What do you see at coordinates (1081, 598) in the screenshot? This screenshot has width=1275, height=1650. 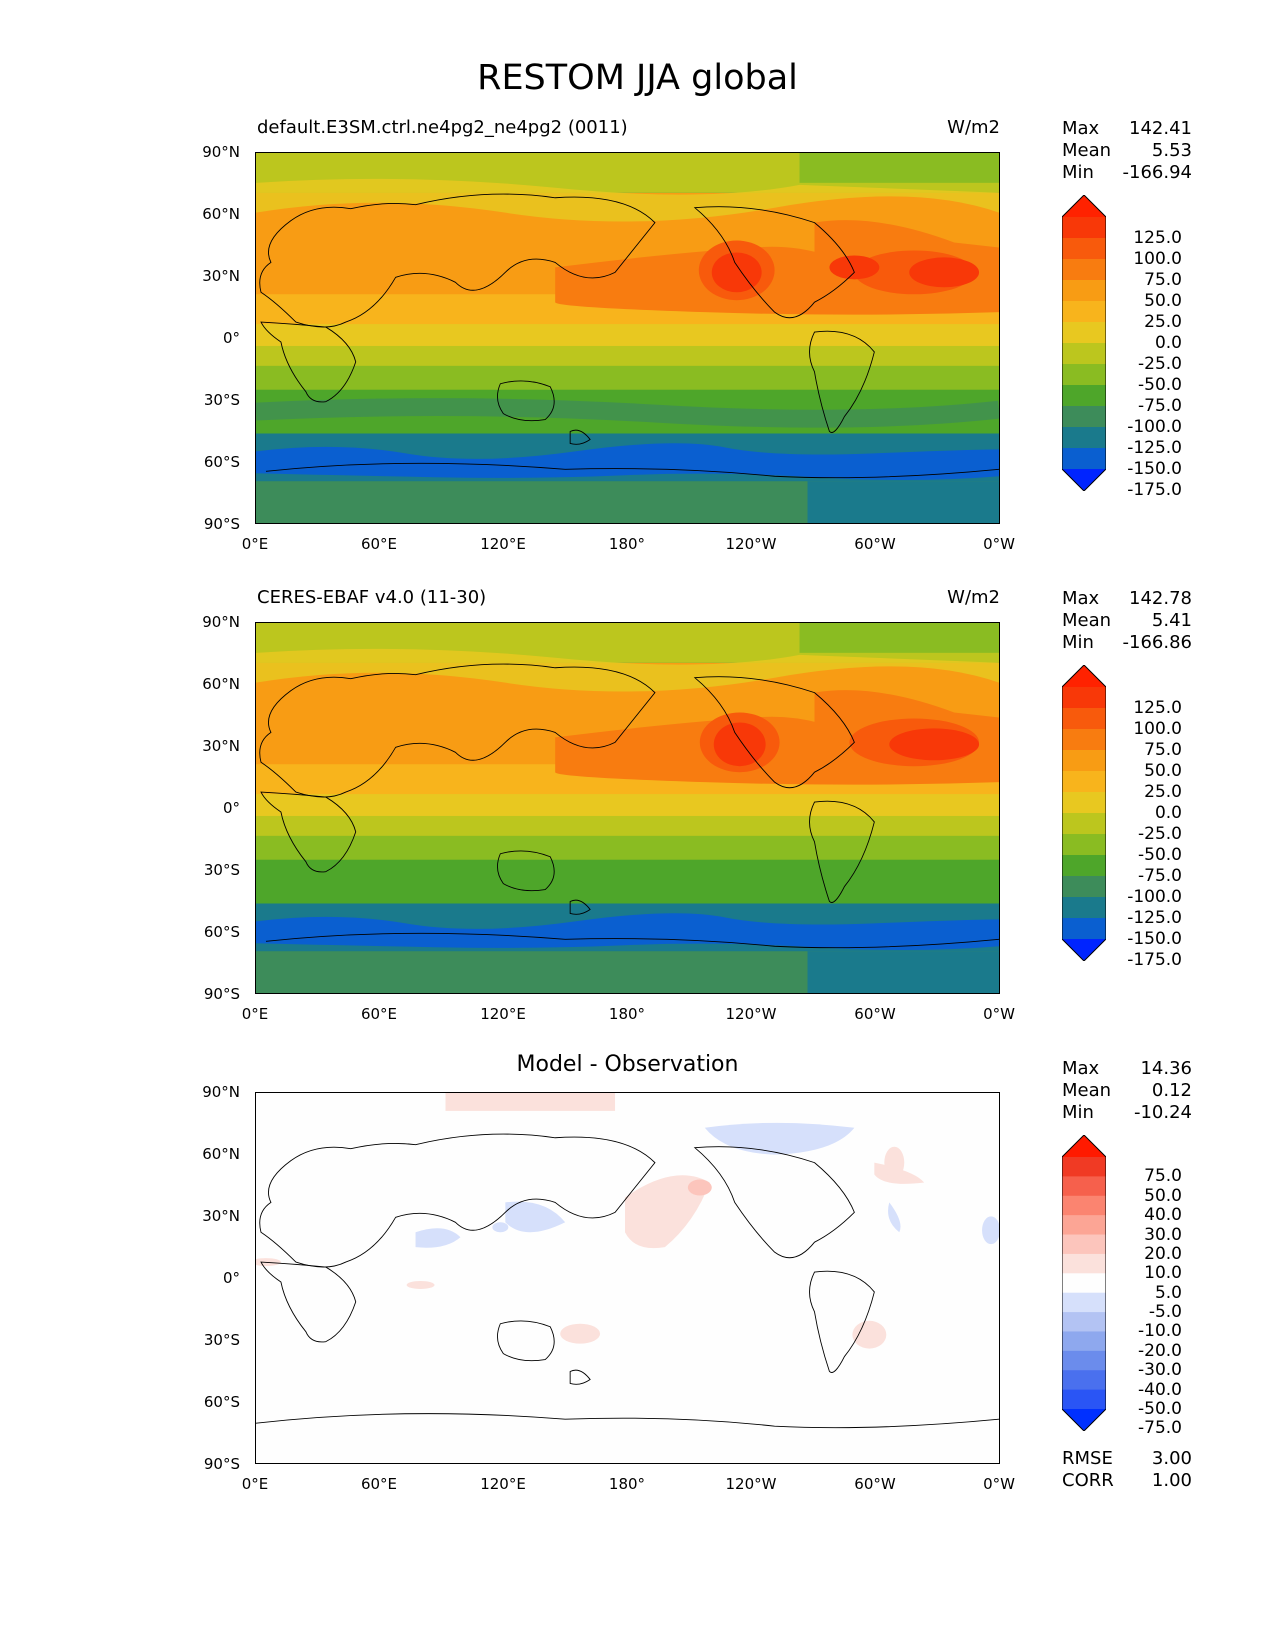 I see `stat-label: Max` at bounding box center [1081, 598].